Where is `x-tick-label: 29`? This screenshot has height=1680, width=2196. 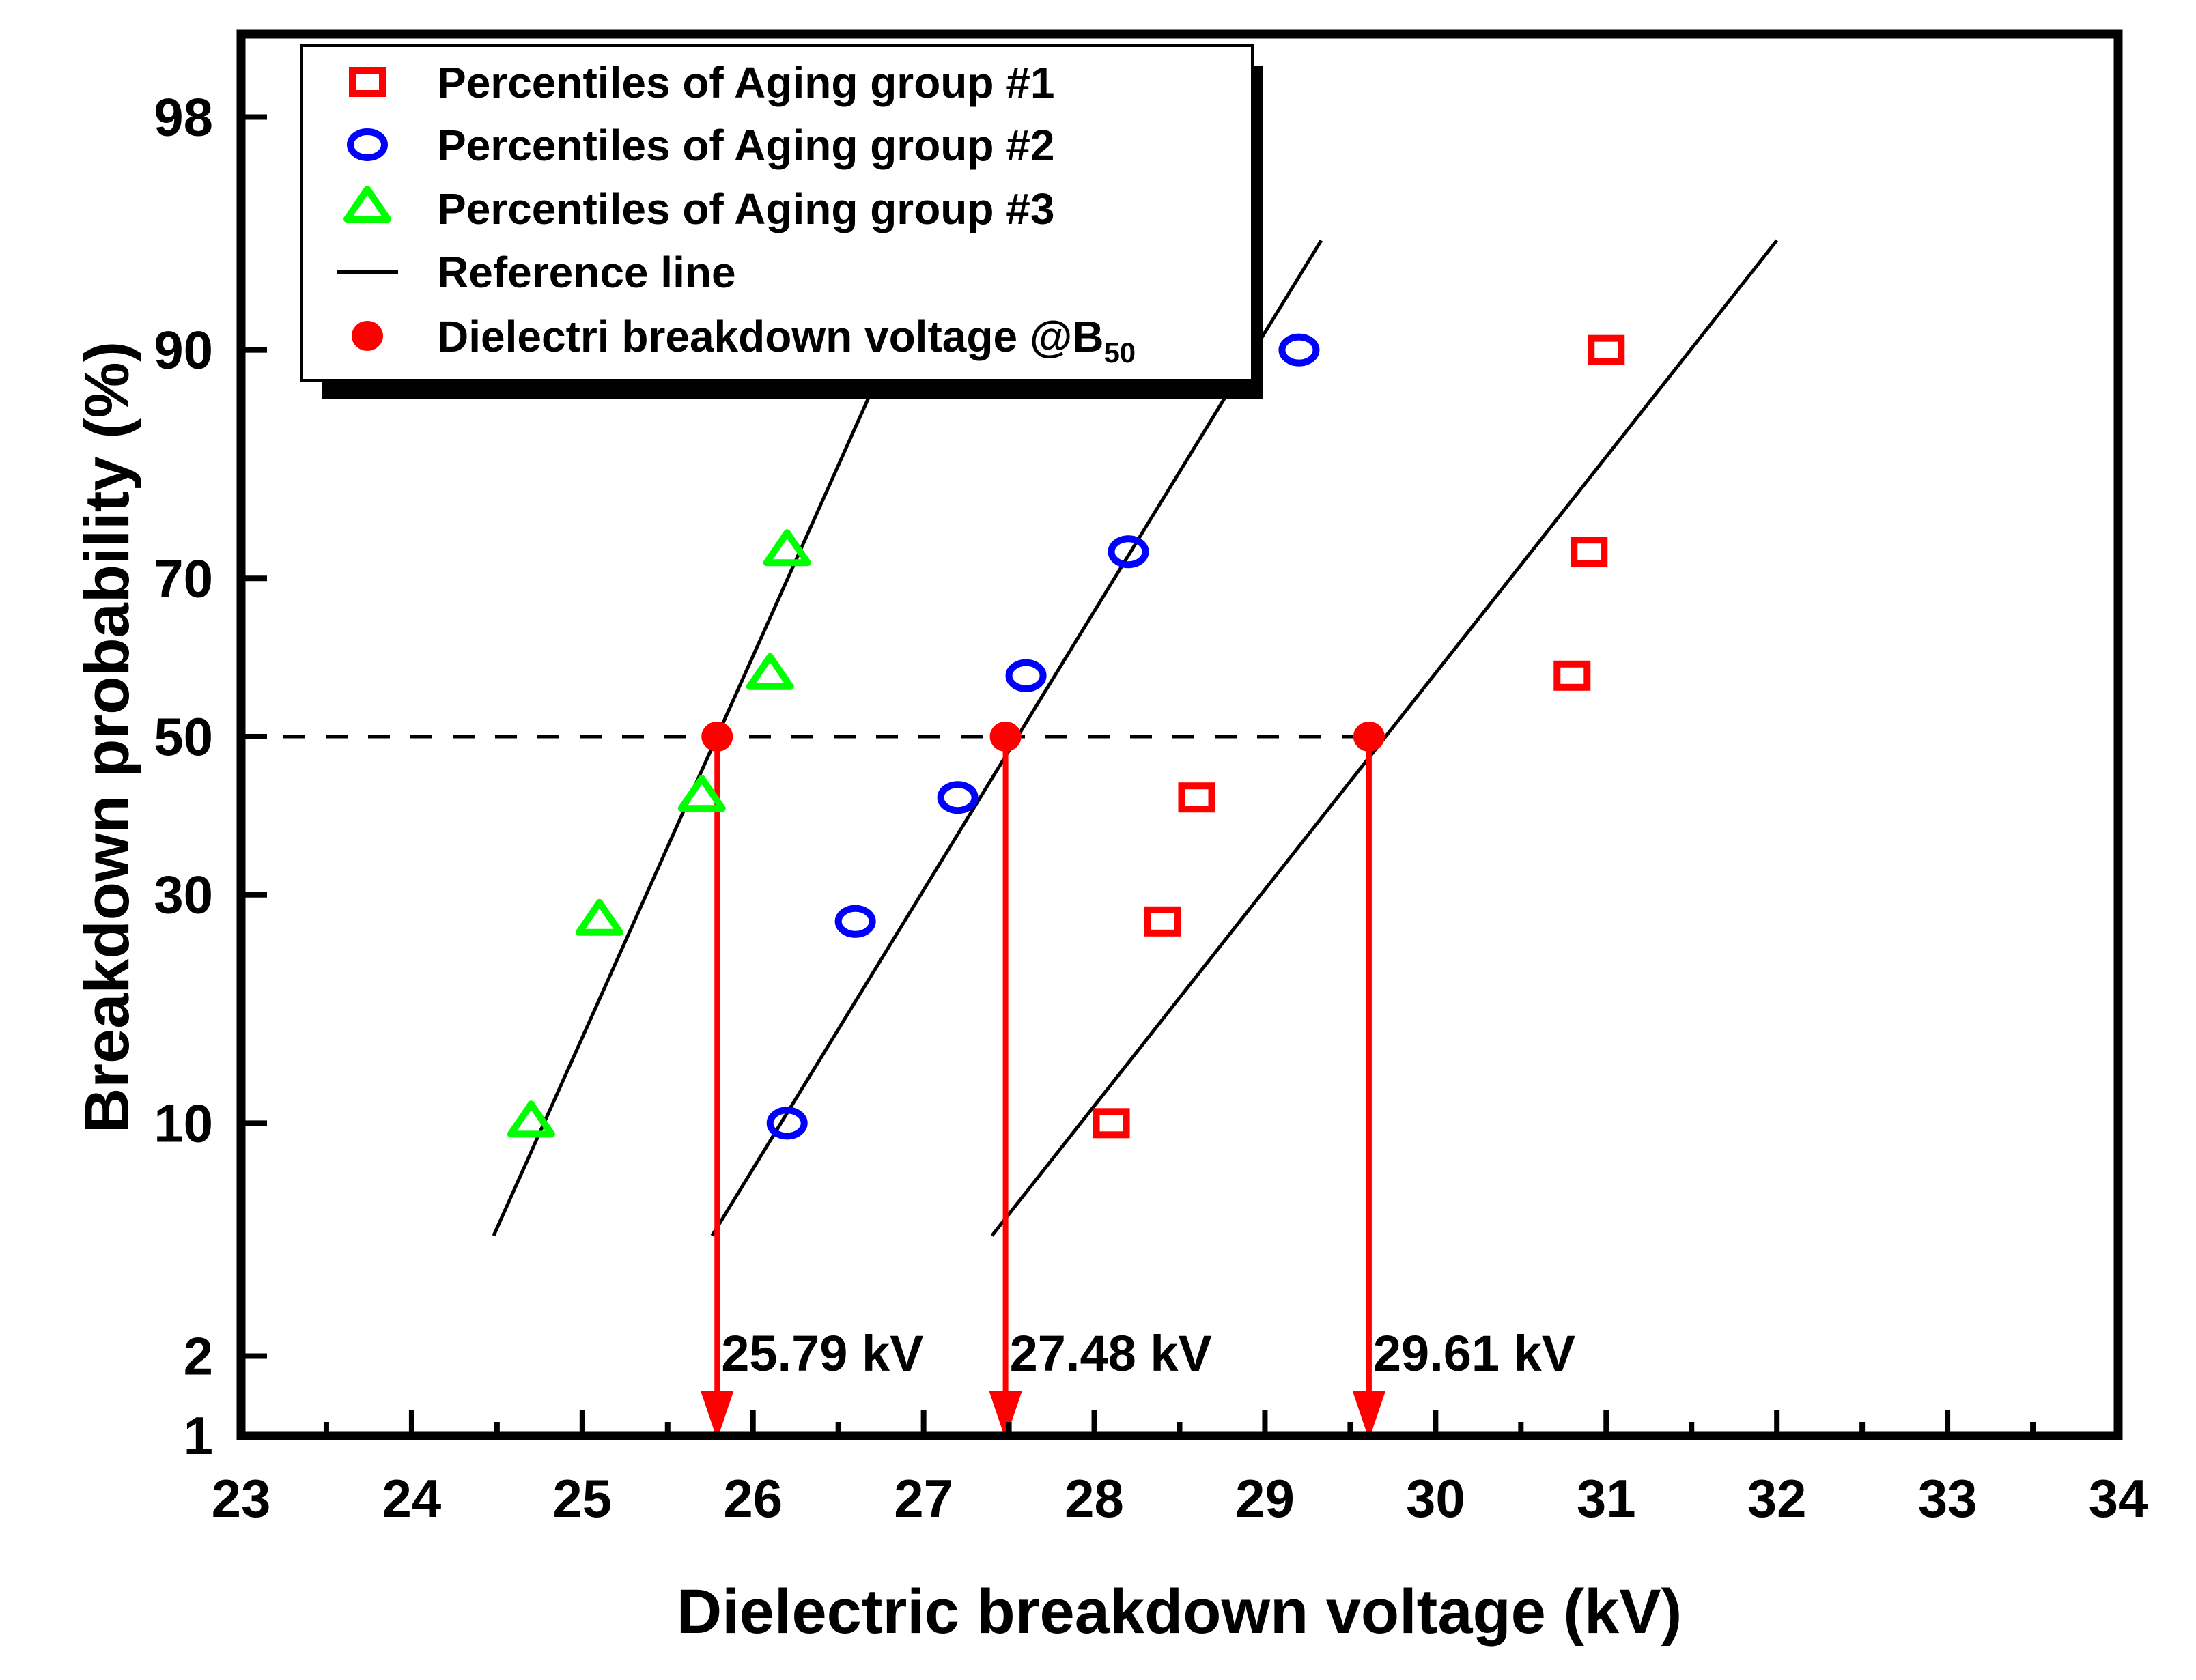 x-tick-label: 29 is located at coordinates (1265, 1498).